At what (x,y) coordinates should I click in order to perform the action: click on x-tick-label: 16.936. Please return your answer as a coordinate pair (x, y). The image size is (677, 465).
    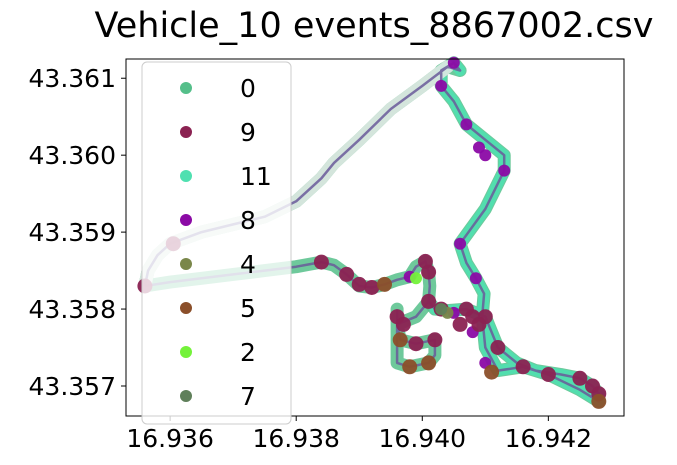
    Looking at the image, I should click on (169, 438).